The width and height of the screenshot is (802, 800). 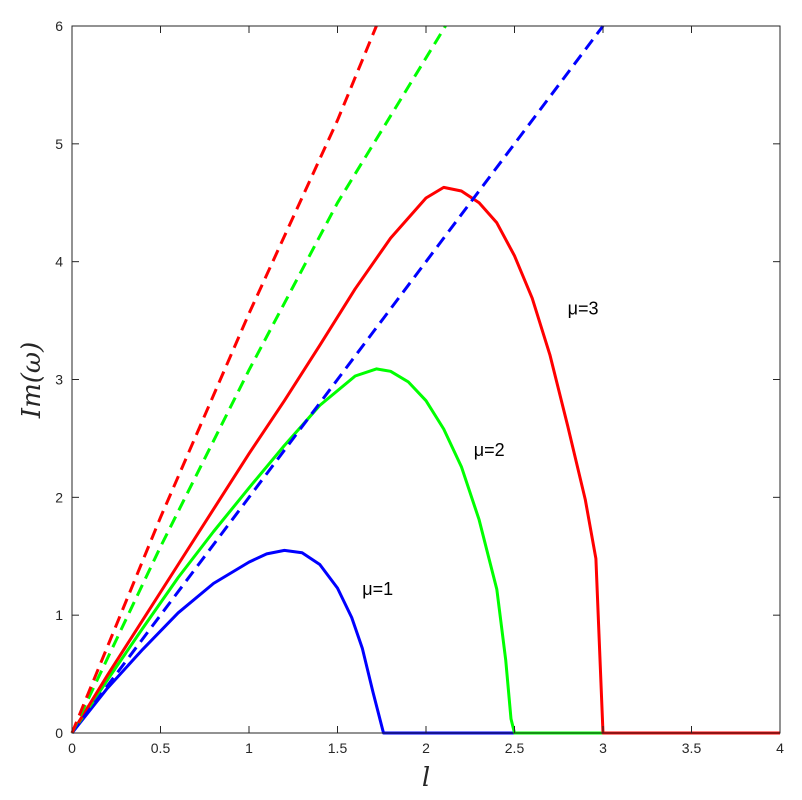 What do you see at coordinates (377, 589) in the screenshot?
I see `mu-annotation-1: μ=1` at bounding box center [377, 589].